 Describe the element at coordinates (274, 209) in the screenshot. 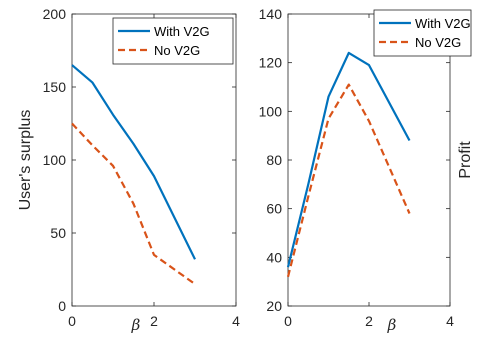

I see `y-tick-label: 60` at that location.